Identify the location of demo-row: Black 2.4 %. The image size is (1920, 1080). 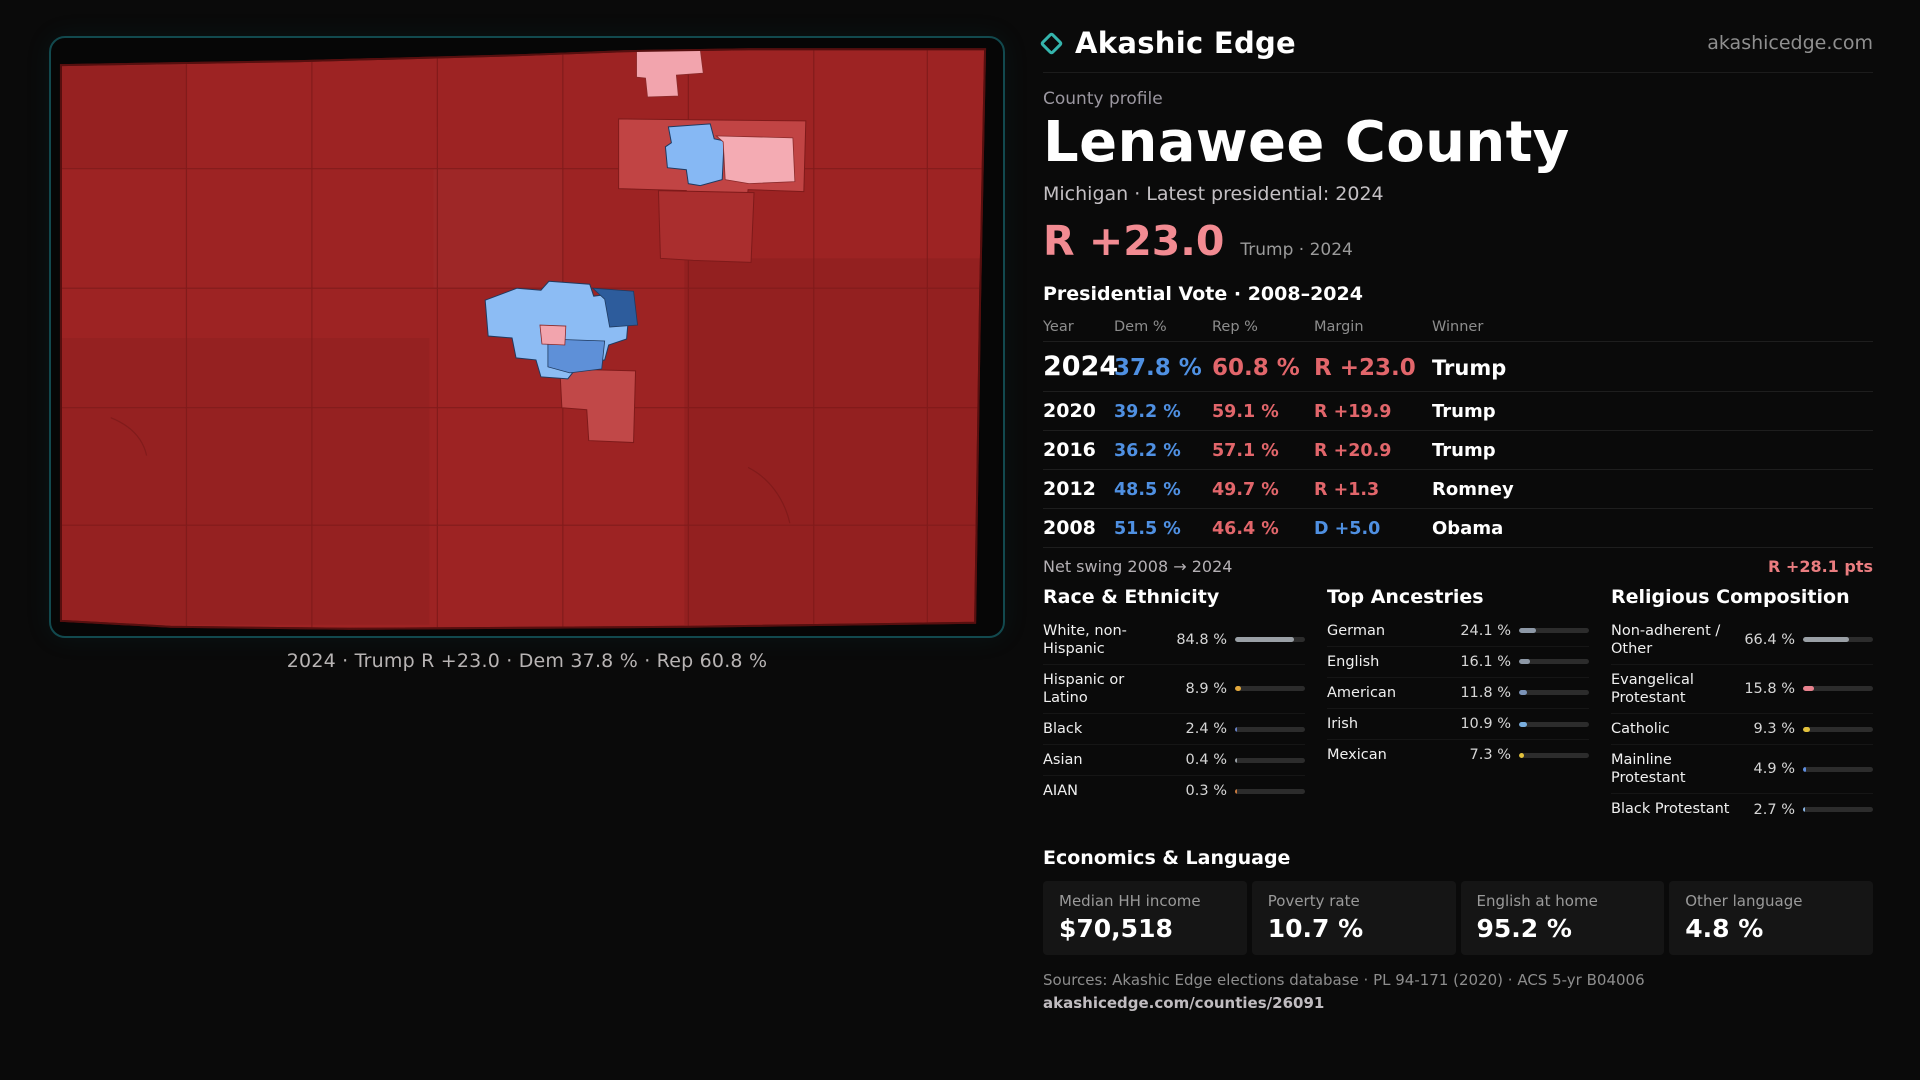
(1174, 730).